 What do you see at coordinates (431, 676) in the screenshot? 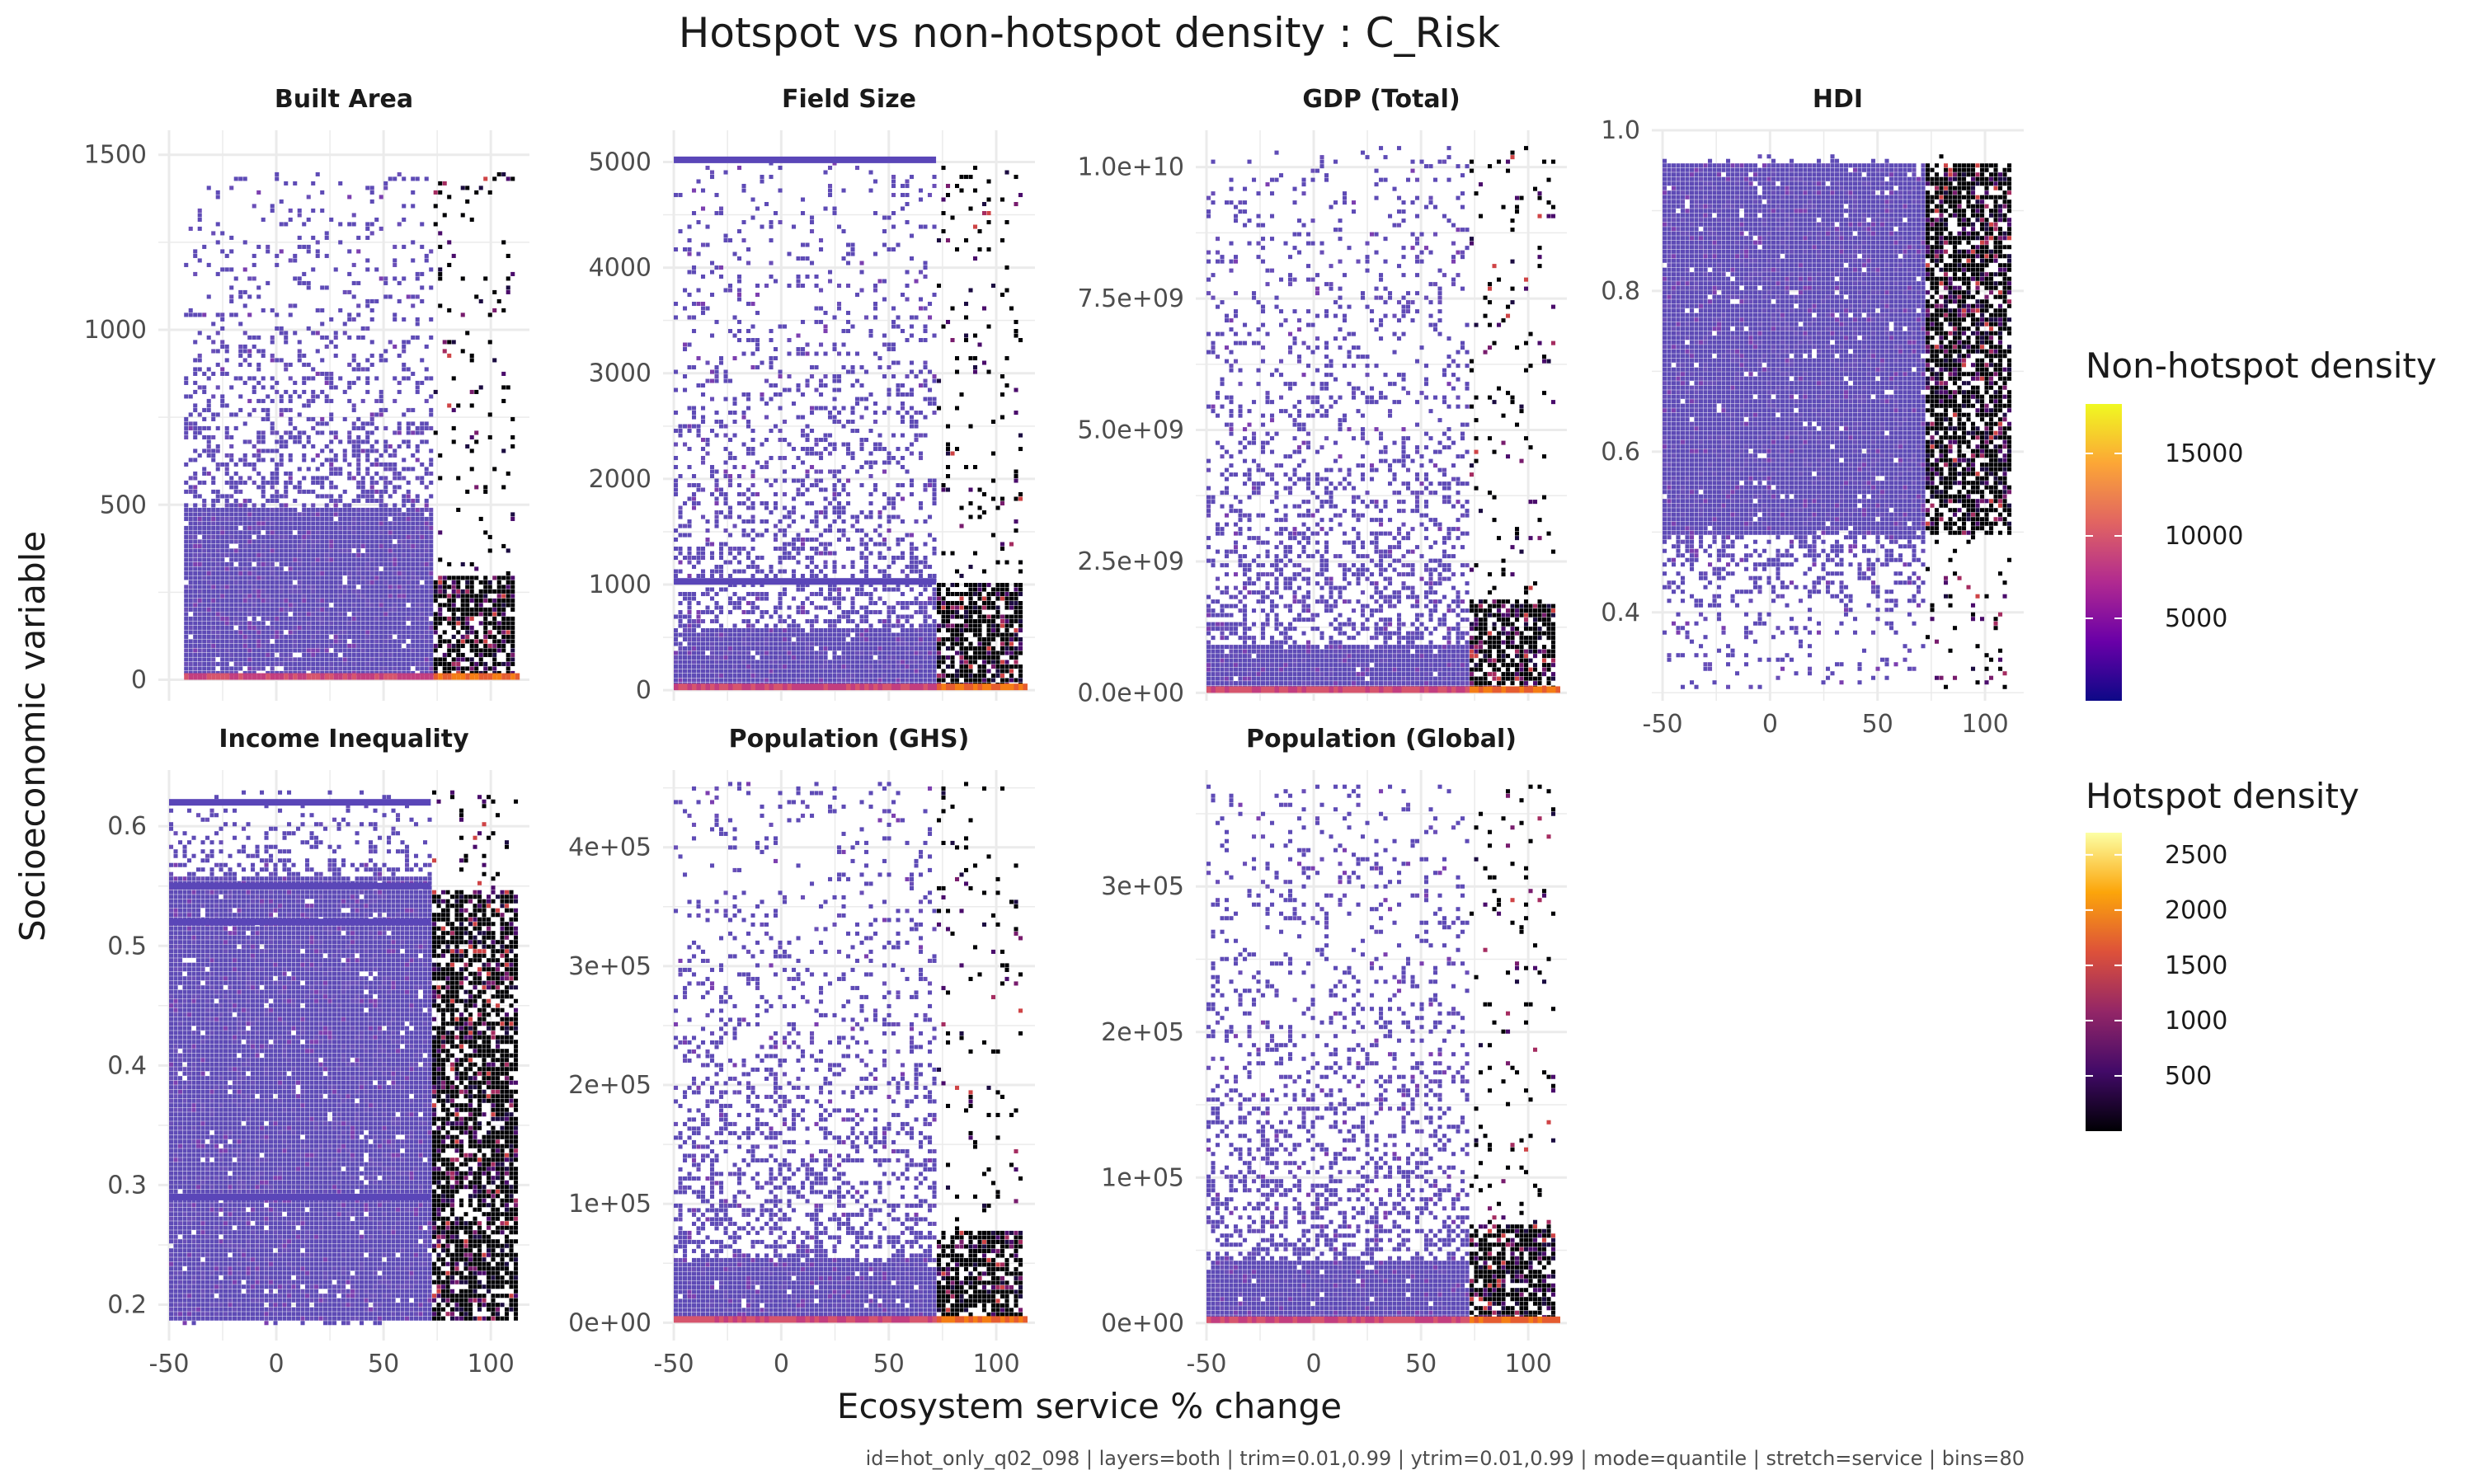
I see `peak-density-tile` at bounding box center [431, 676].